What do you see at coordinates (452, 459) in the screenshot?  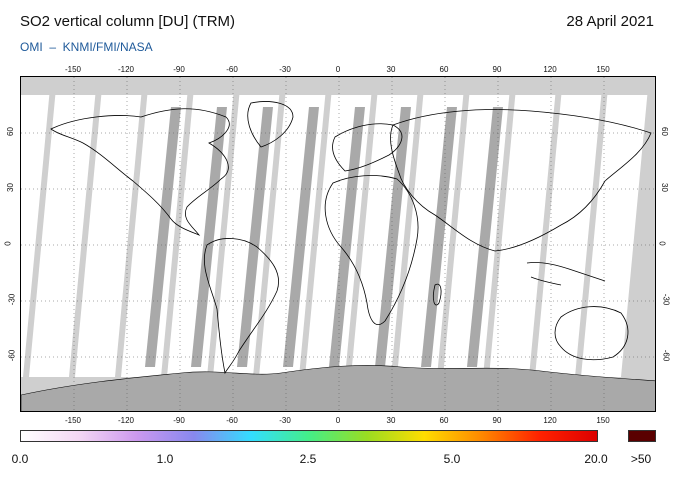 I see `colorbar-label: 5.0` at bounding box center [452, 459].